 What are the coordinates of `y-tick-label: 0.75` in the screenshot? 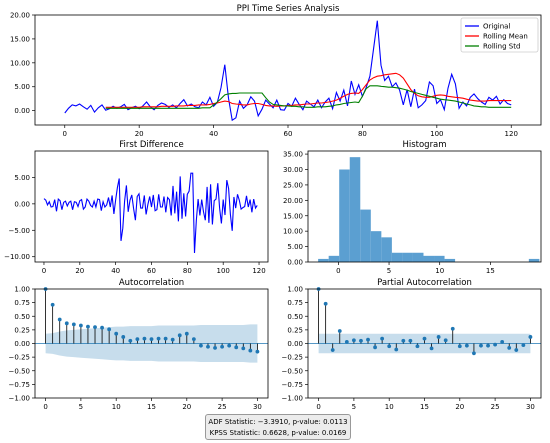 It's located at (295, 303).